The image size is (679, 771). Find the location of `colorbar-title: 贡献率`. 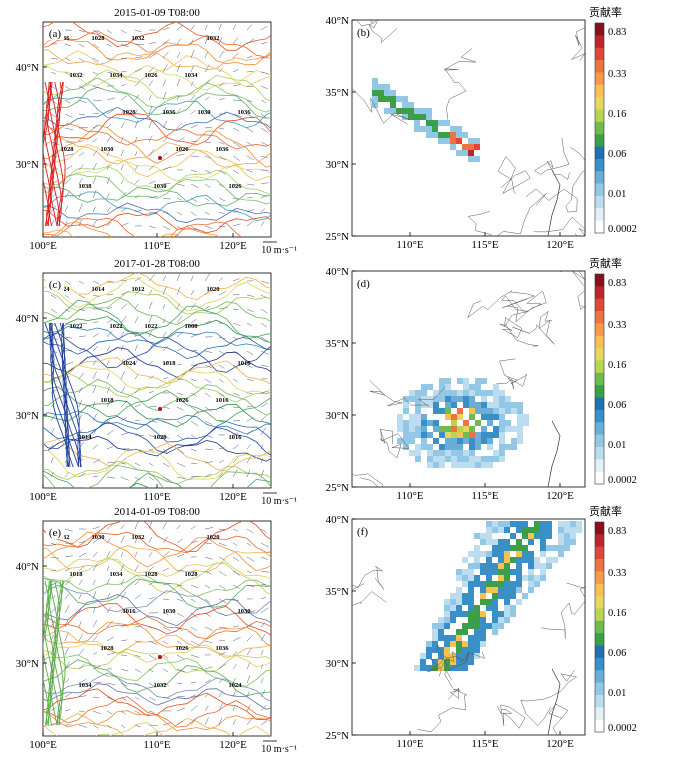

colorbar-title: 贡献率 is located at coordinates (605, 263).